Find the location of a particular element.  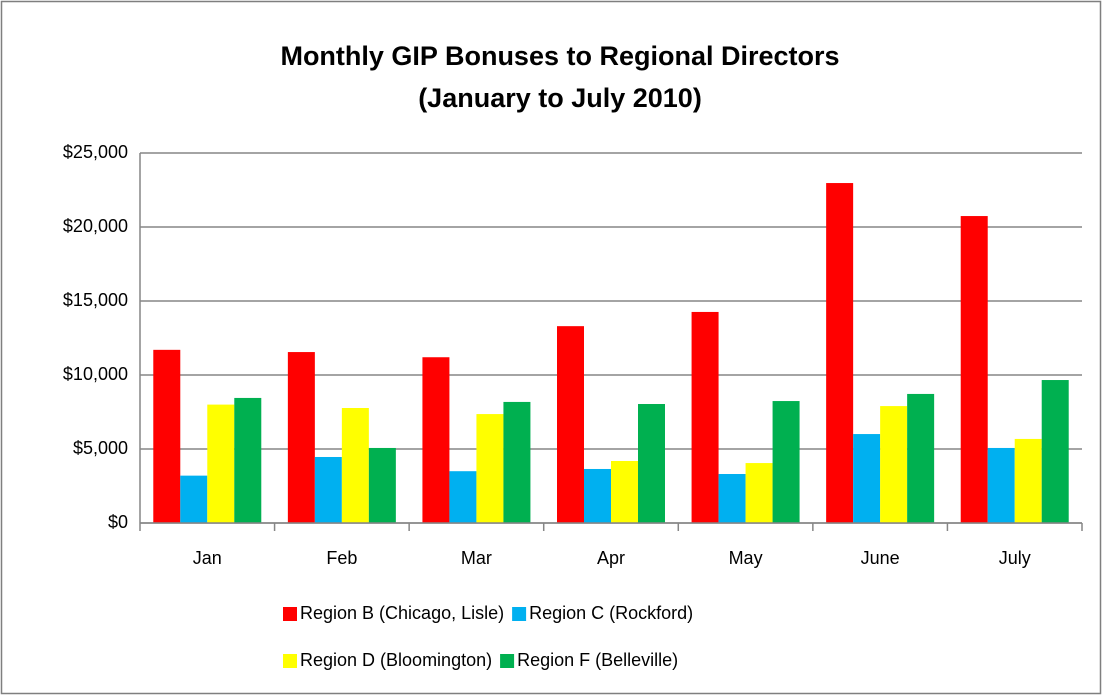

x-tick-label: July is located at coordinates (1015, 558).